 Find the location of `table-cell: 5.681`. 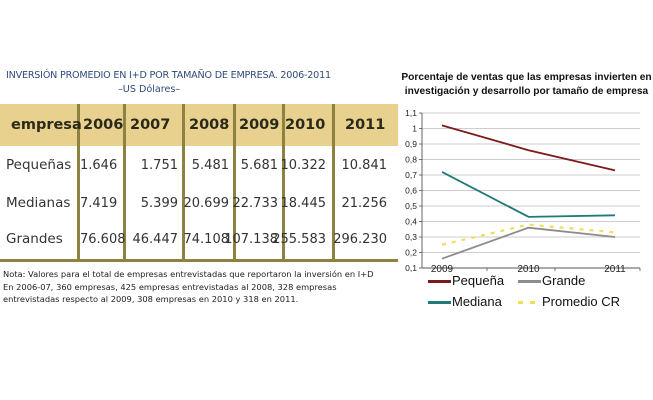

table-cell: 5.681 is located at coordinates (259, 165).